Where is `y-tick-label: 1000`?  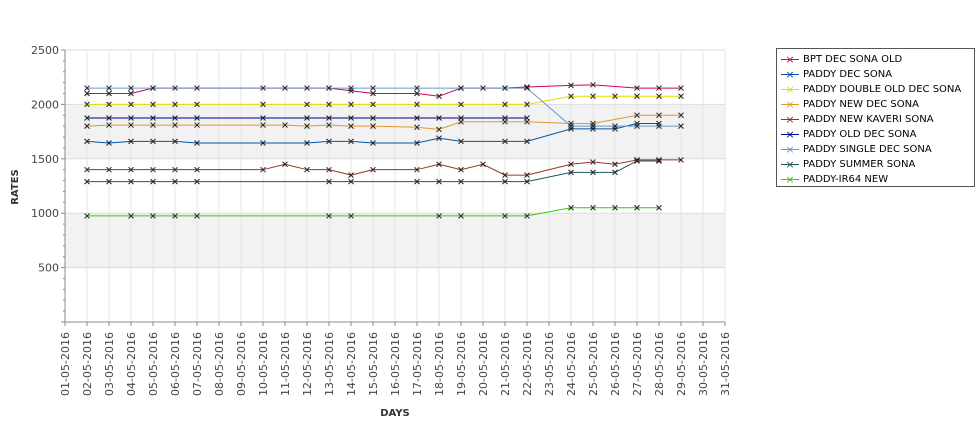 y-tick-label: 1000 is located at coordinates (45, 213).